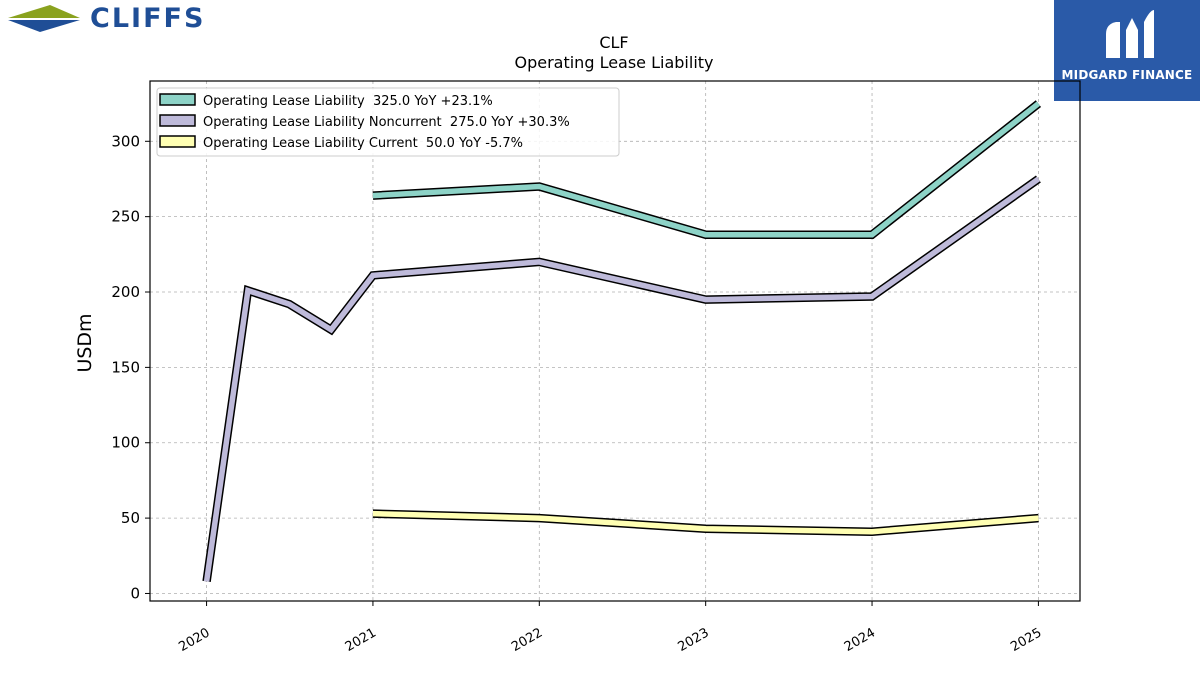 The image size is (1200, 675). Describe the element at coordinates (1127, 75) in the screenshot. I see `midgard-logo-text: MIDGARD FINANCE` at that location.